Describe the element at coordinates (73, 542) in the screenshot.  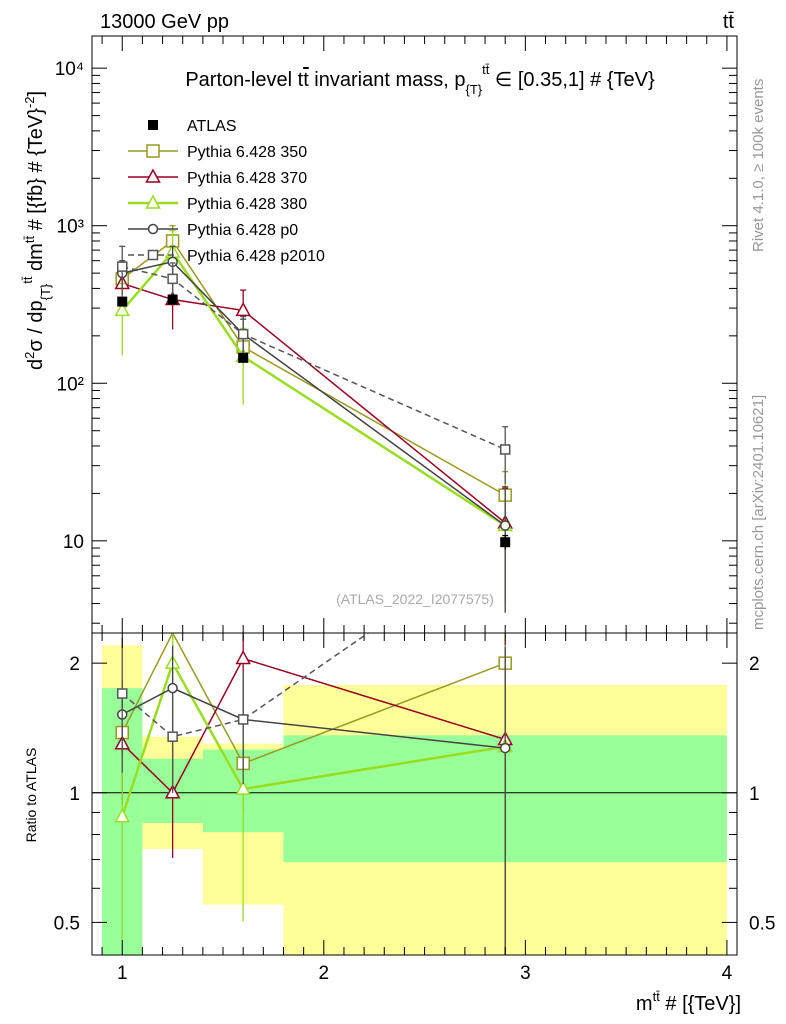
I see `y-tick-label: 10` at that location.